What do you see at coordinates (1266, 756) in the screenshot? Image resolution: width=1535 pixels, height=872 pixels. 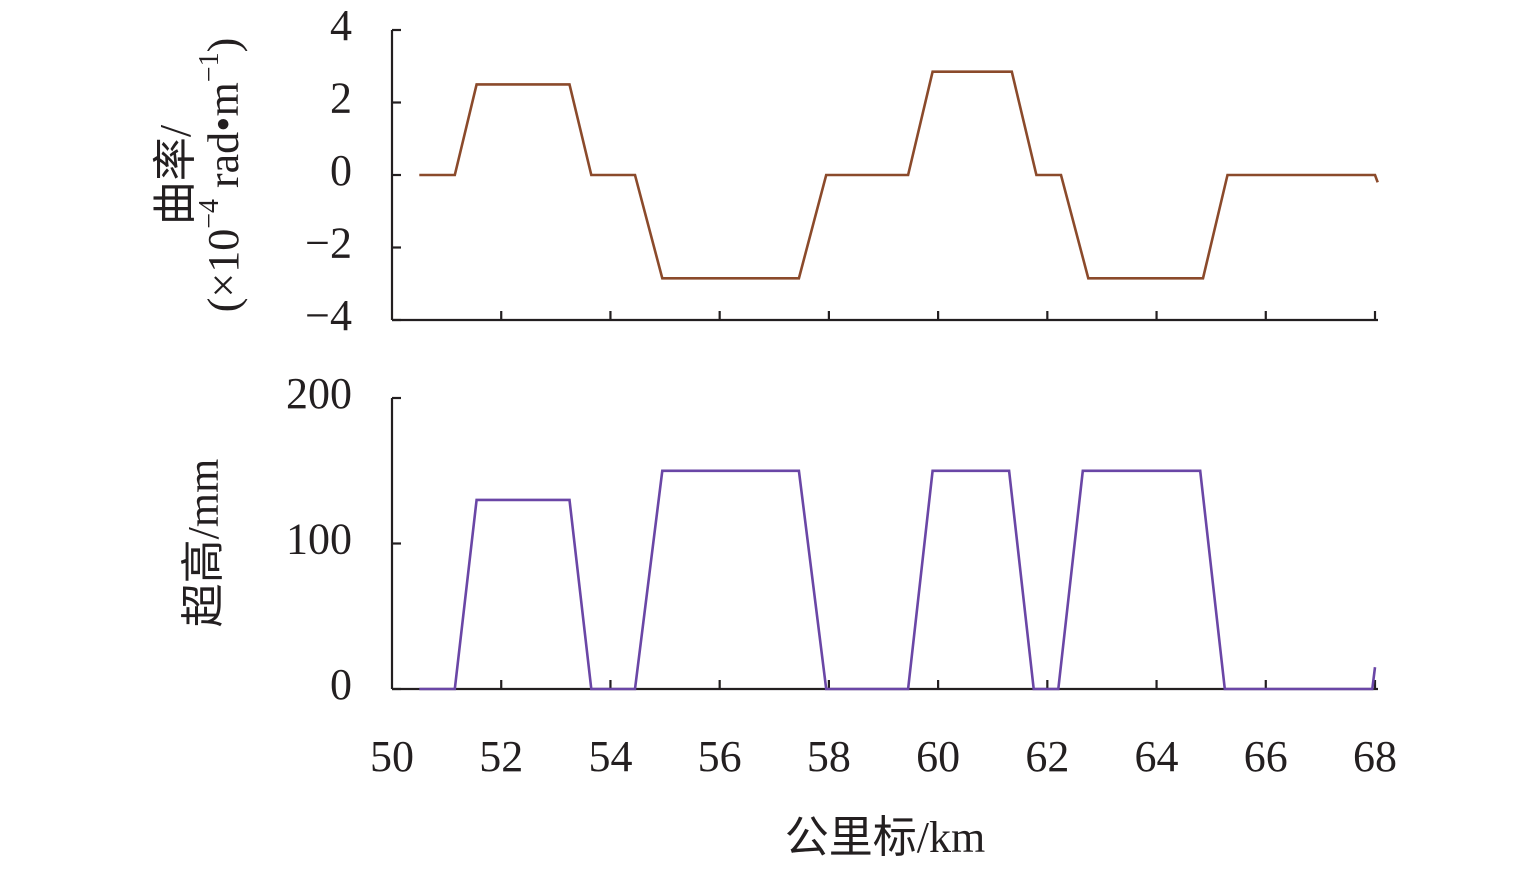 I see `x-tick-label: 66` at bounding box center [1266, 756].